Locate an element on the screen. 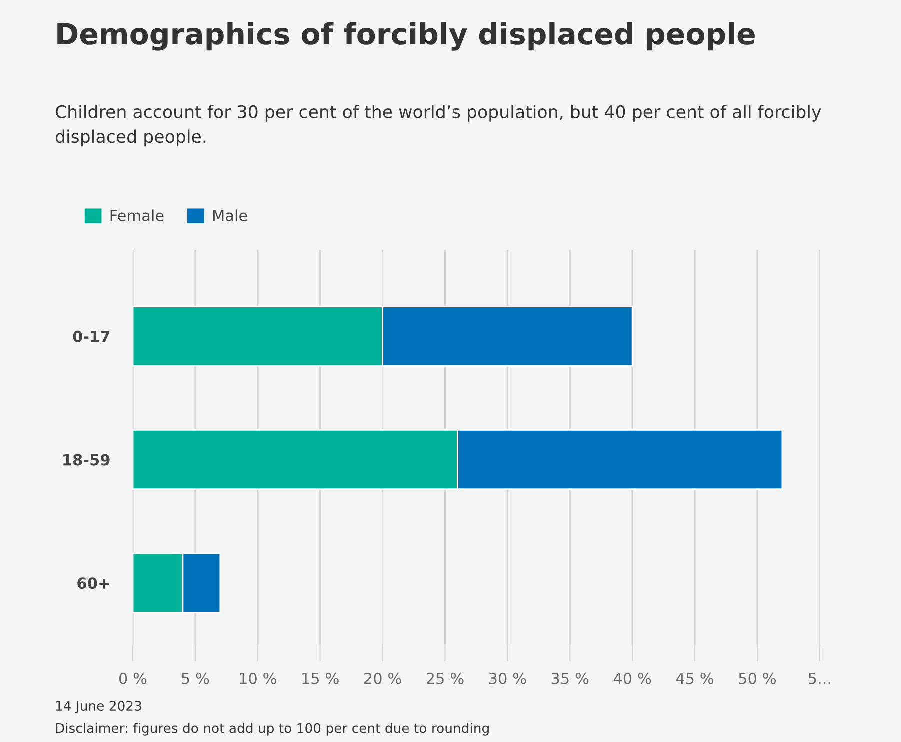  x-tick-label: 15 % is located at coordinates (320, 678).